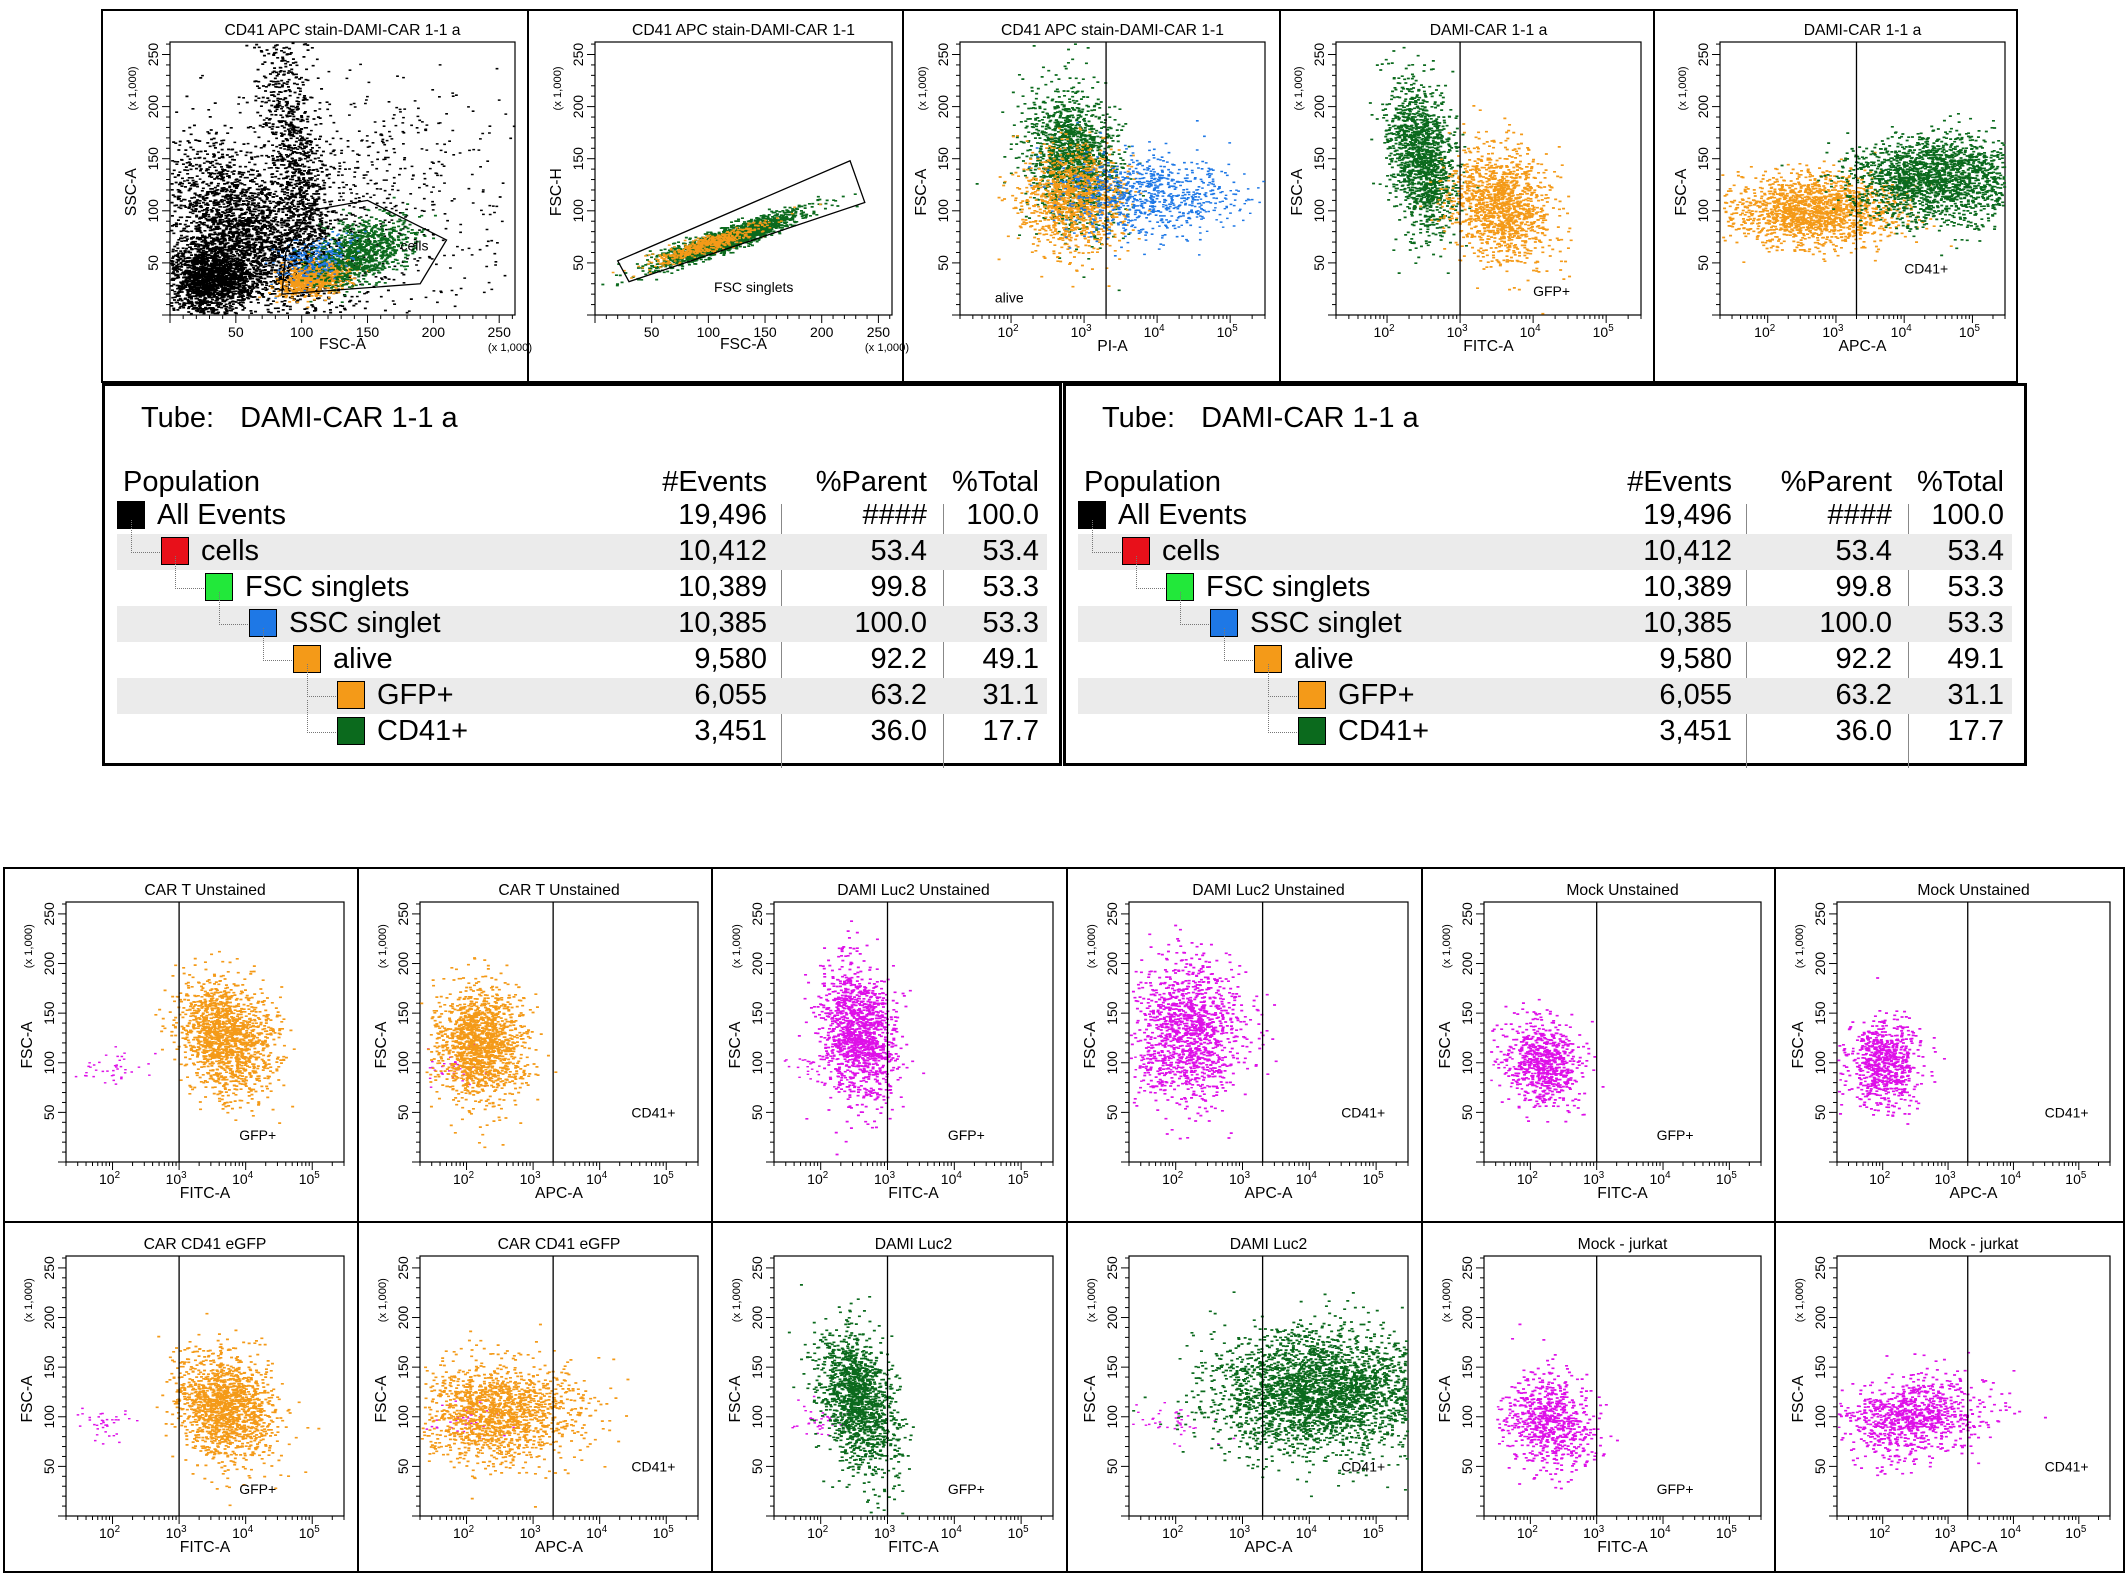 The width and height of the screenshot is (2128, 1576). Describe the element at coordinates (351, 731) in the screenshot. I see `population-color-swatch` at that location.